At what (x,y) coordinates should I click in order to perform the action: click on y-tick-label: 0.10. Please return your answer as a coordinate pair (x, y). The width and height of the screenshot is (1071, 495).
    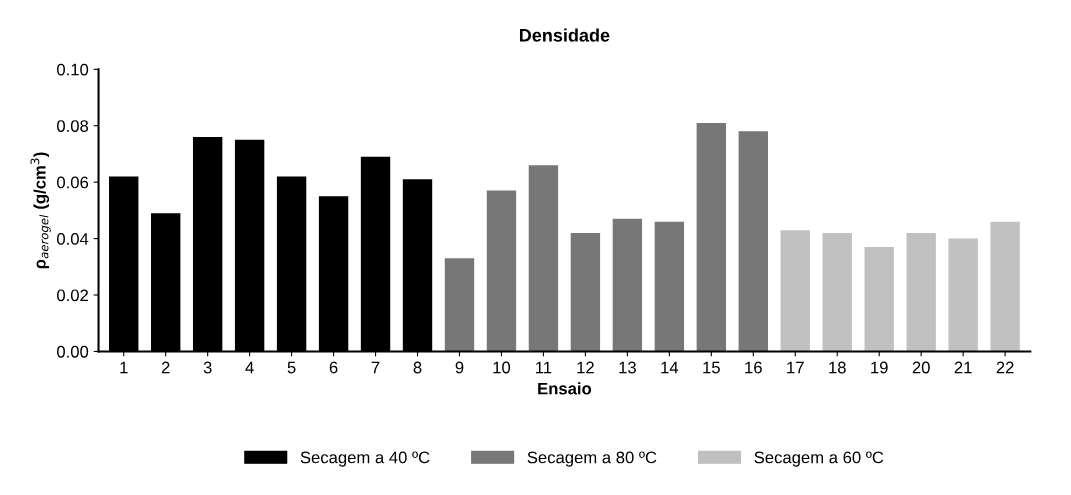
    Looking at the image, I should click on (73, 69).